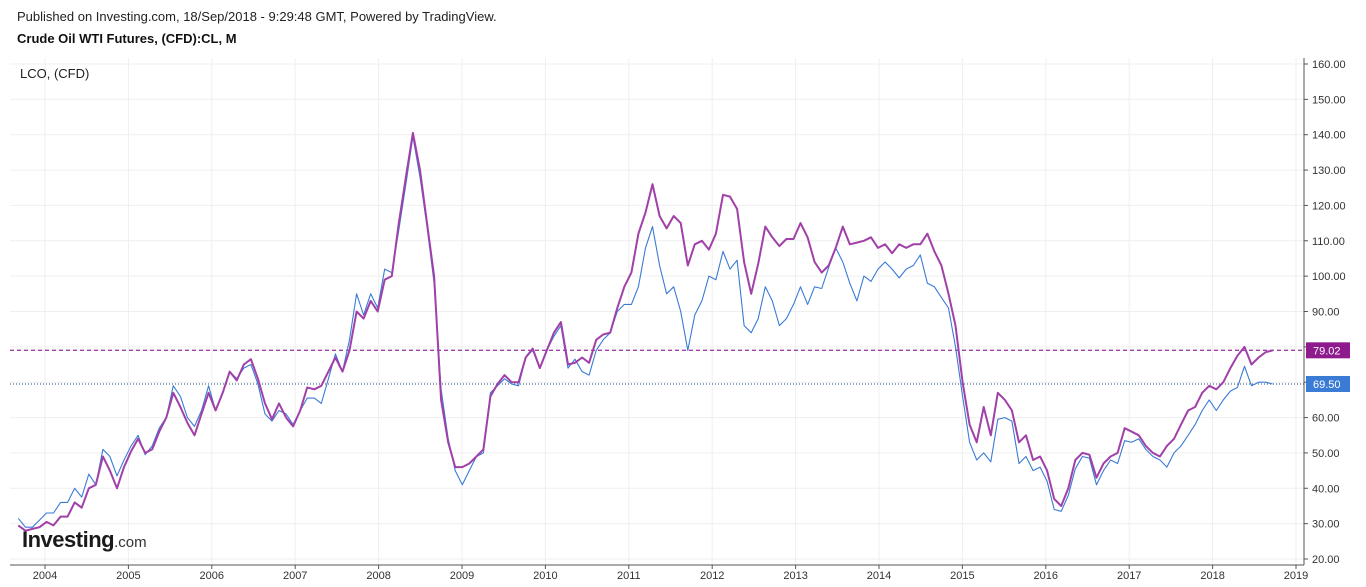 The height and width of the screenshot is (587, 1366). What do you see at coordinates (45, 576) in the screenshot?
I see `x-tick-label: 2004` at bounding box center [45, 576].